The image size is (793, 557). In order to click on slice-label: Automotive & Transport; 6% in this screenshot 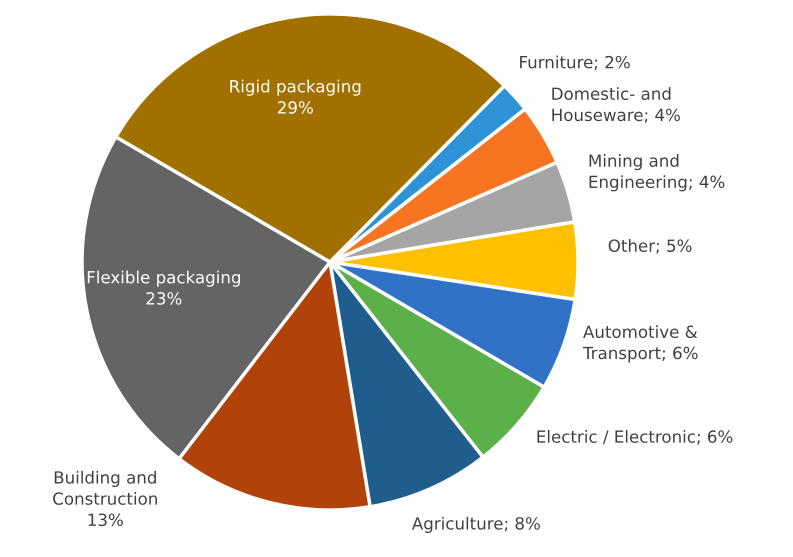, I will do `click(640, 344)`.